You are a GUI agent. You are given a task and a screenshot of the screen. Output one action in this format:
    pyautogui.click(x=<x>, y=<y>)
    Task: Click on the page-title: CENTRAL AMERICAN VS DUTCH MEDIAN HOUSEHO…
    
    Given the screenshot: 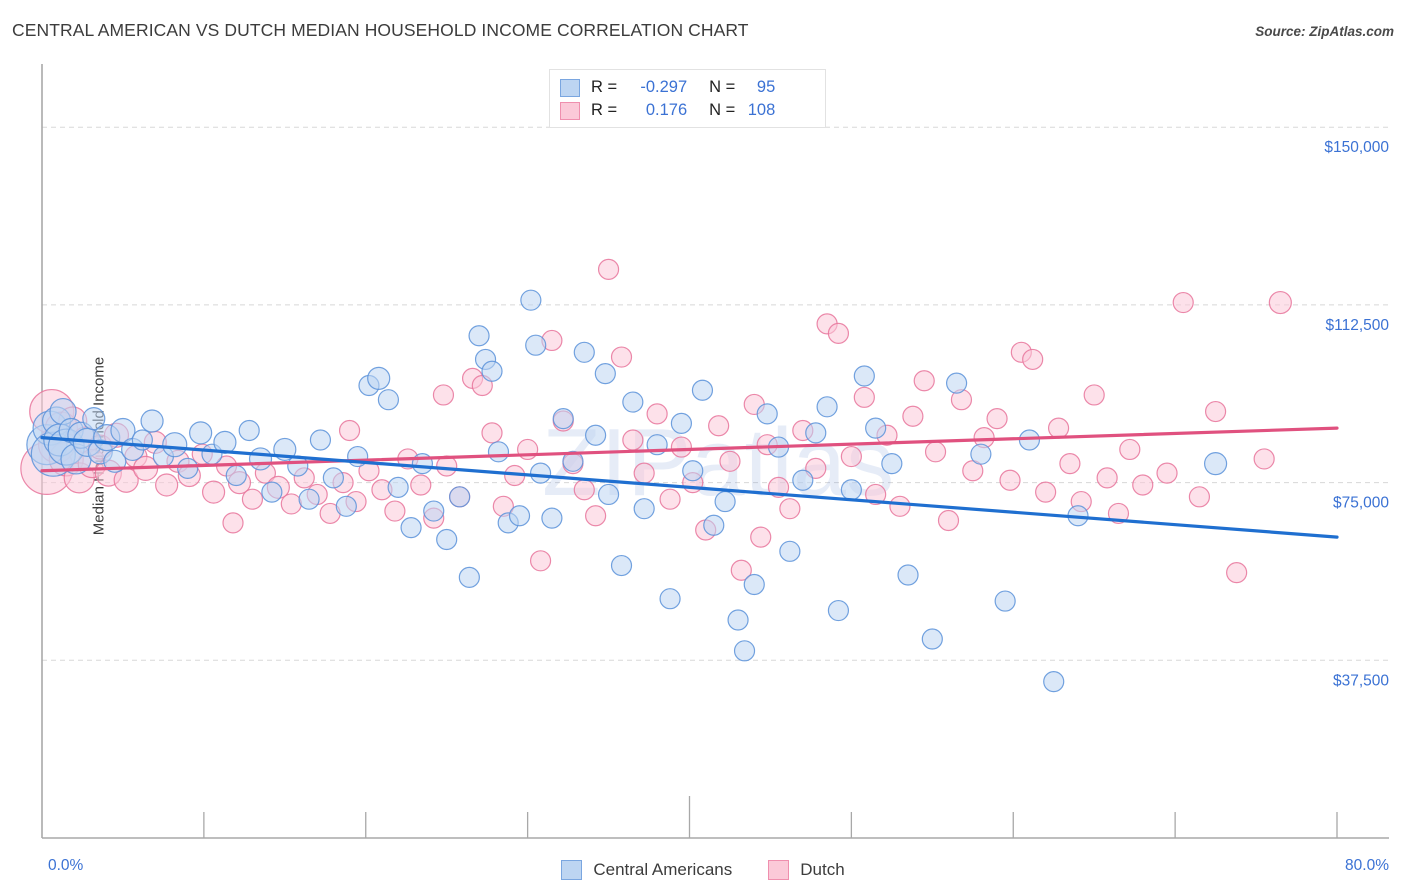 What is the action you would take?
    pyautogui.click(x=380, y=30)
    